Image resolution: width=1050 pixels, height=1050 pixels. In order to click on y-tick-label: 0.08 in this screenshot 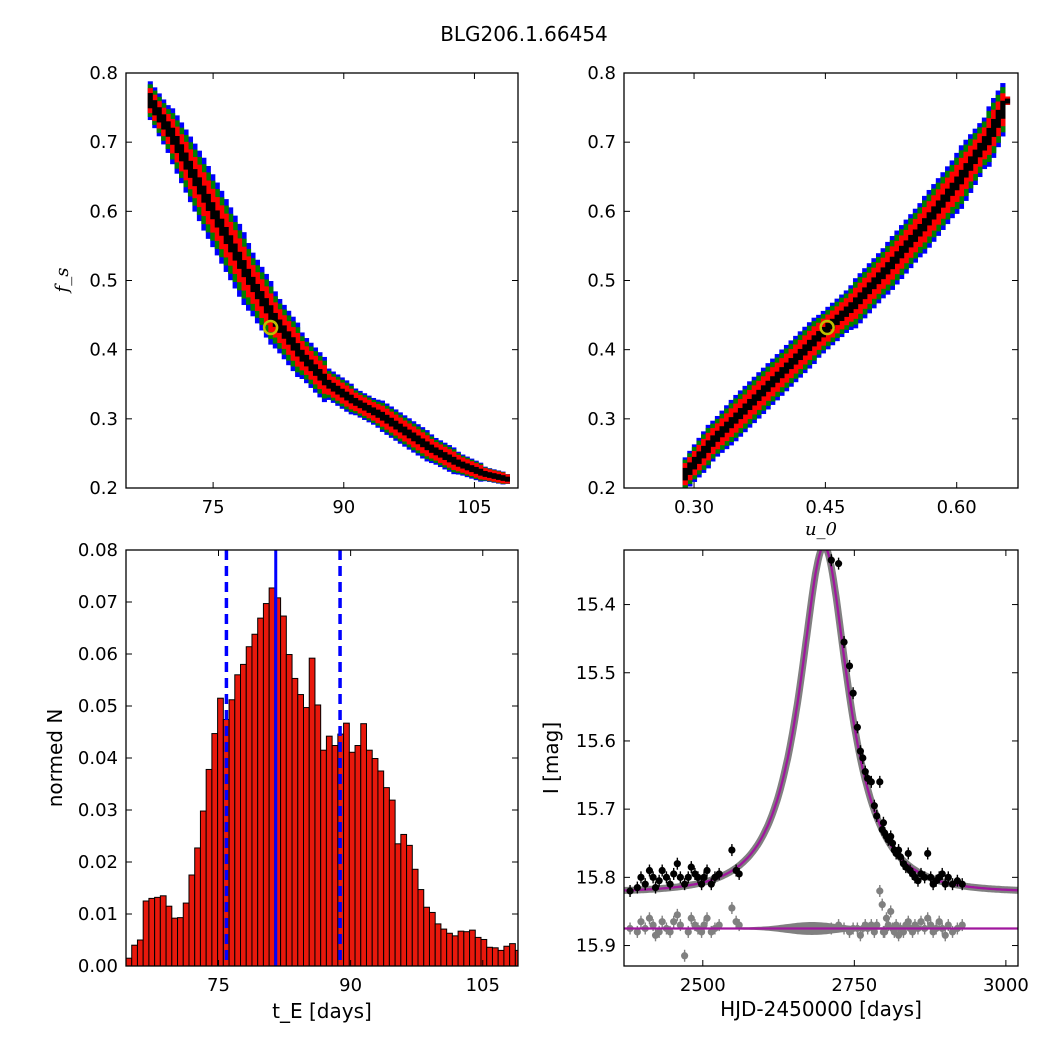, I will do `click(98, 550)`.